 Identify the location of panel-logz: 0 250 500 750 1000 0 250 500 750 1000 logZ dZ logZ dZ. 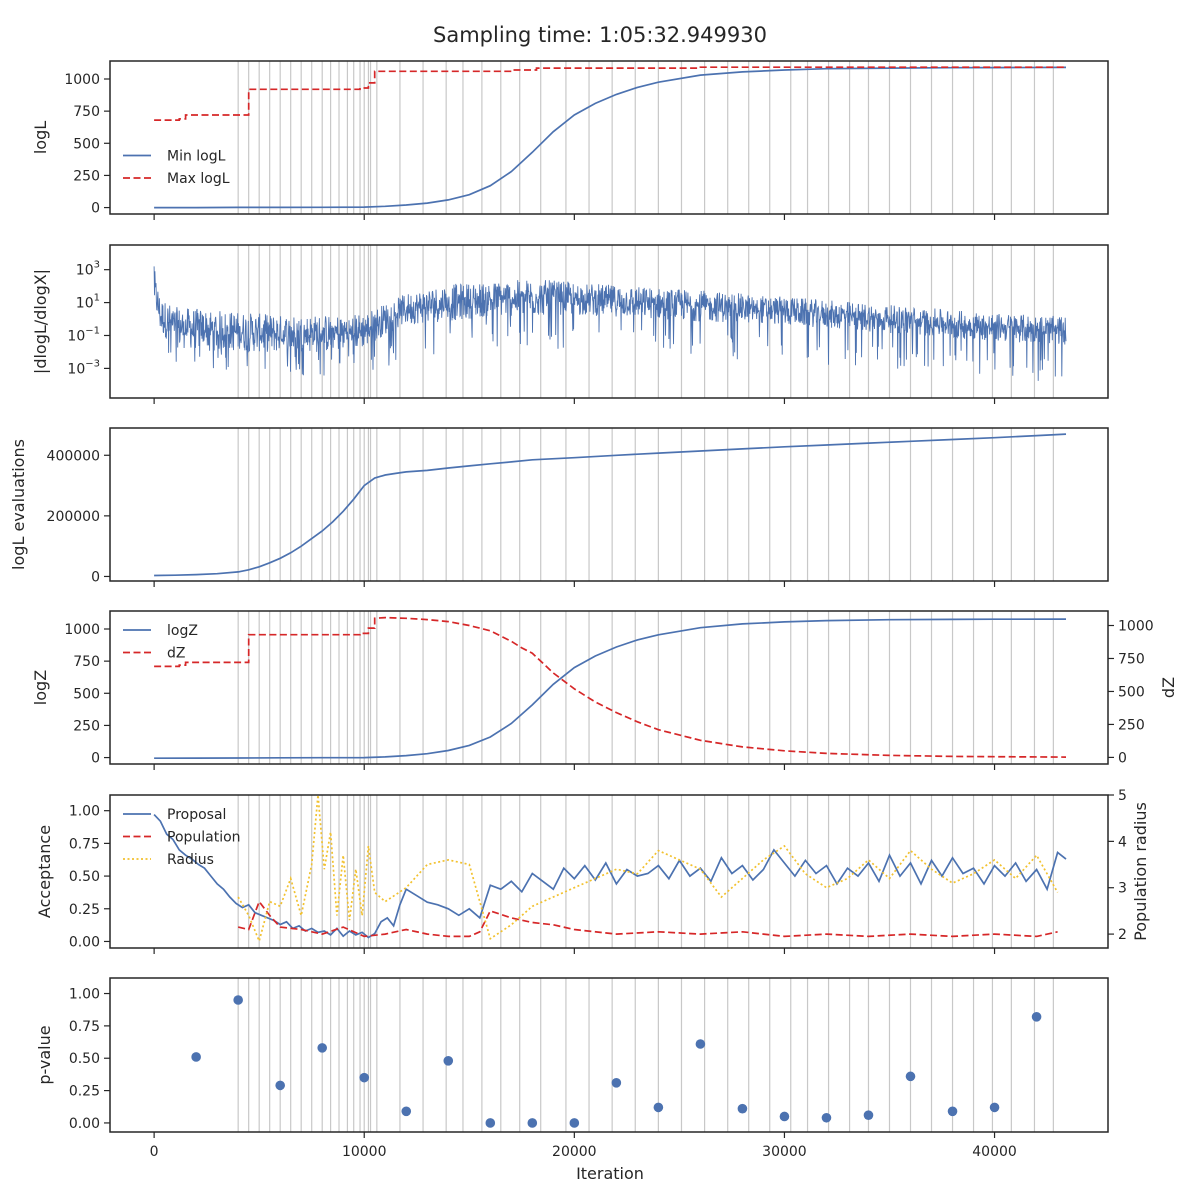
(604, 690).